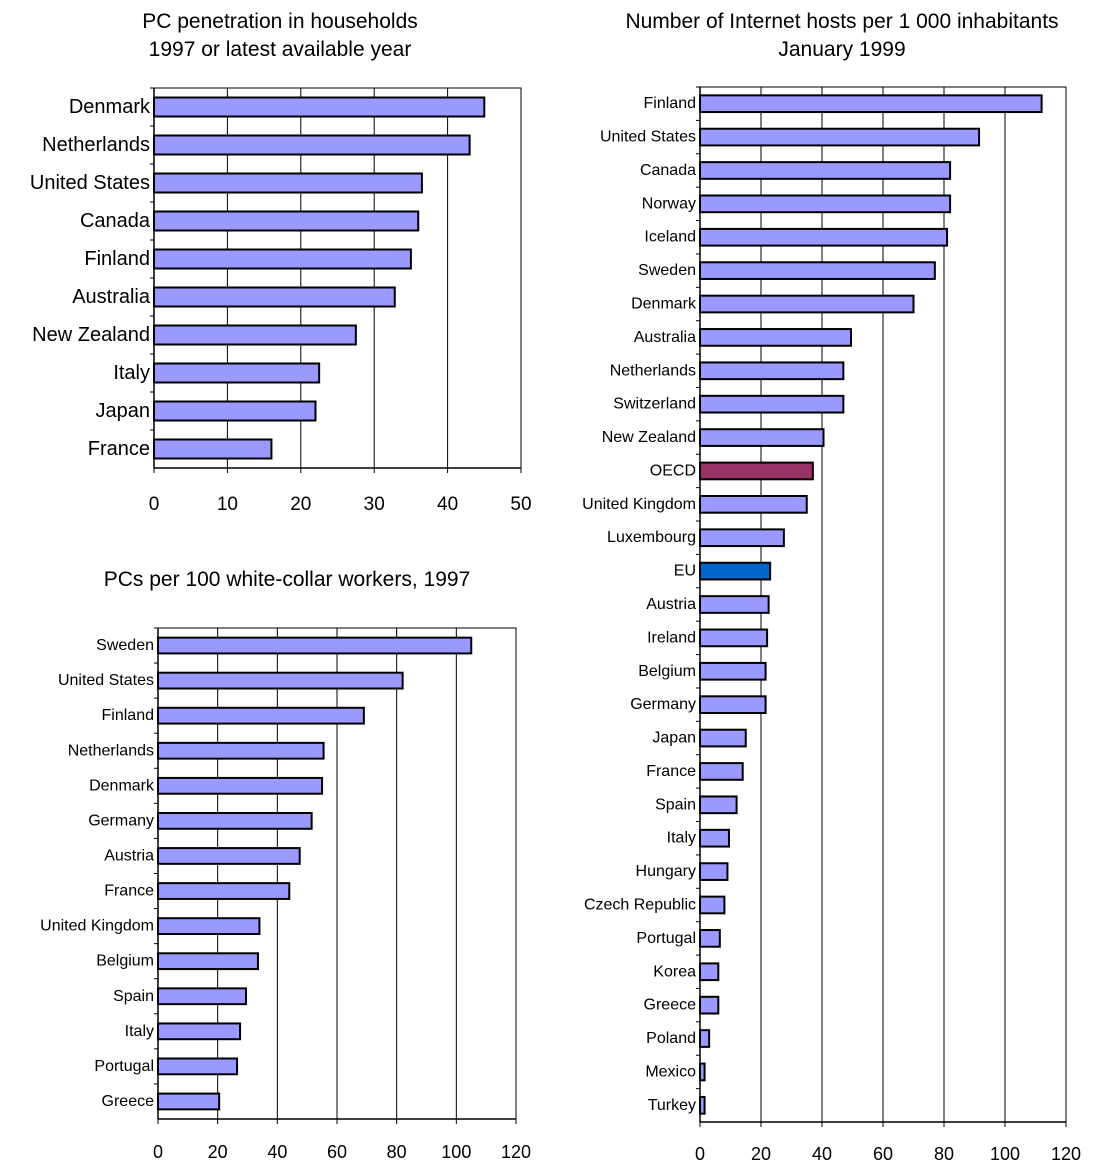  I want to click on plot-frame, so click(335, 875).